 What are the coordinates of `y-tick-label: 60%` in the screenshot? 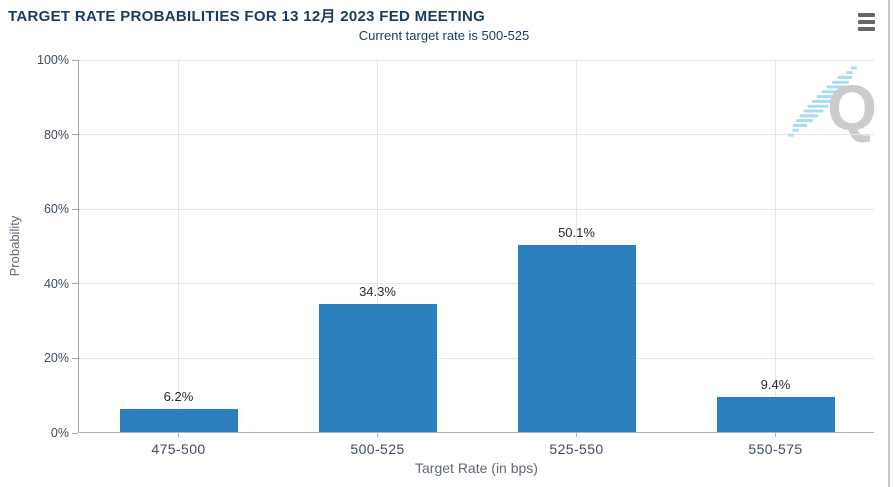 It's located at (56, 209).